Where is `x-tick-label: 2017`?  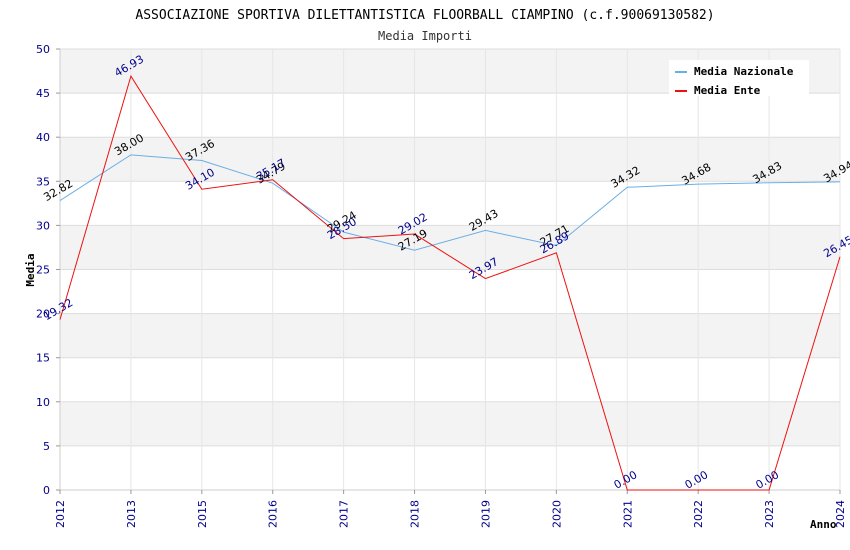 x-tick-label: 2017 is located at coordinates (344, 514).